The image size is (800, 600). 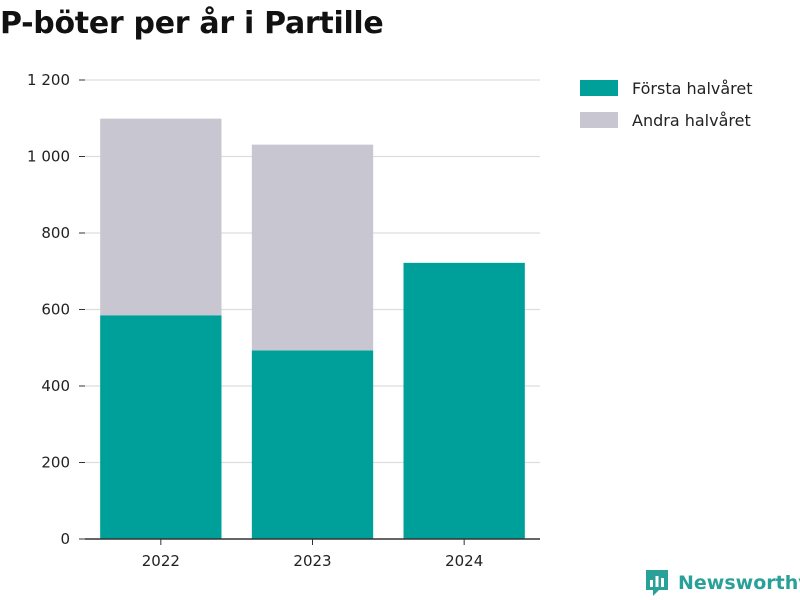 What do you see at coordinates (312, 247) in the screenshot?
I see `bar-second-half-2023` at bounding box center [312, 247].